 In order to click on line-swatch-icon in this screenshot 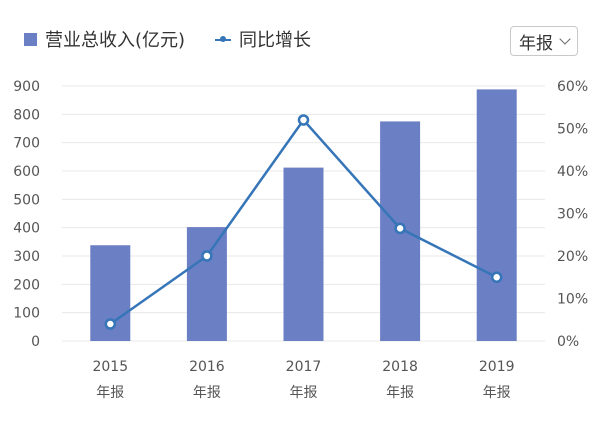, I will do `click(223, 39)`.